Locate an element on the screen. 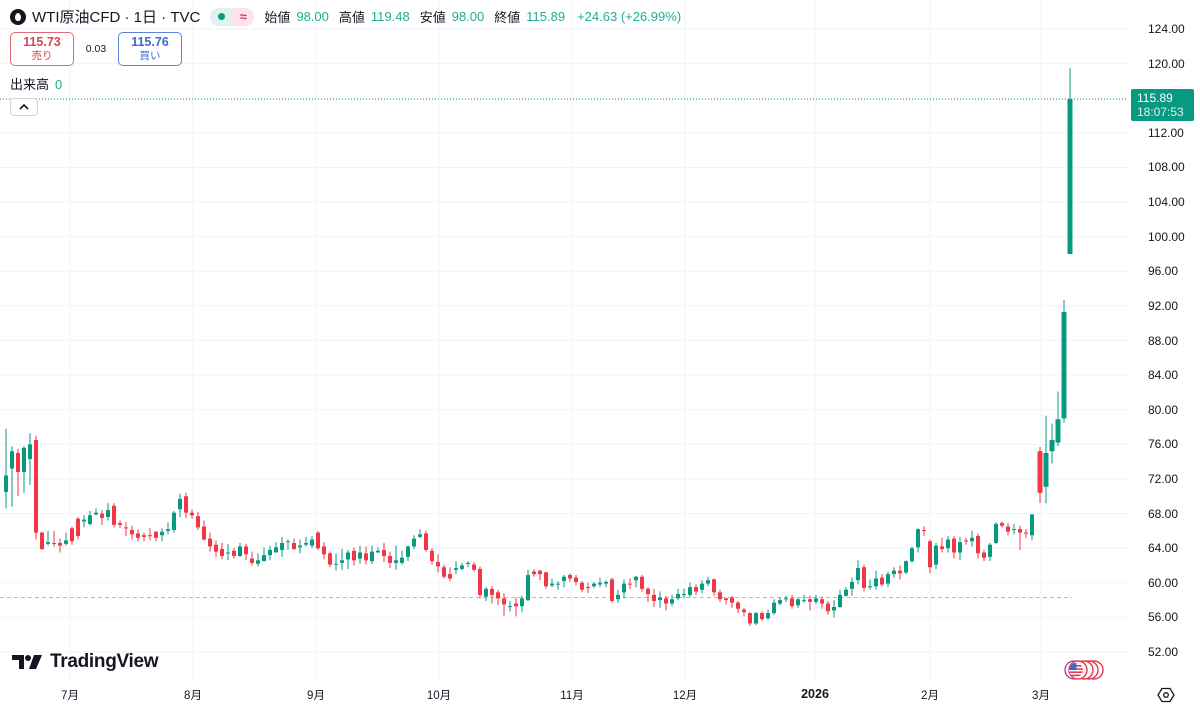 This screenshot has height=709, width=1200. sell-price: 115.73 is located at coordinates (42, 42).